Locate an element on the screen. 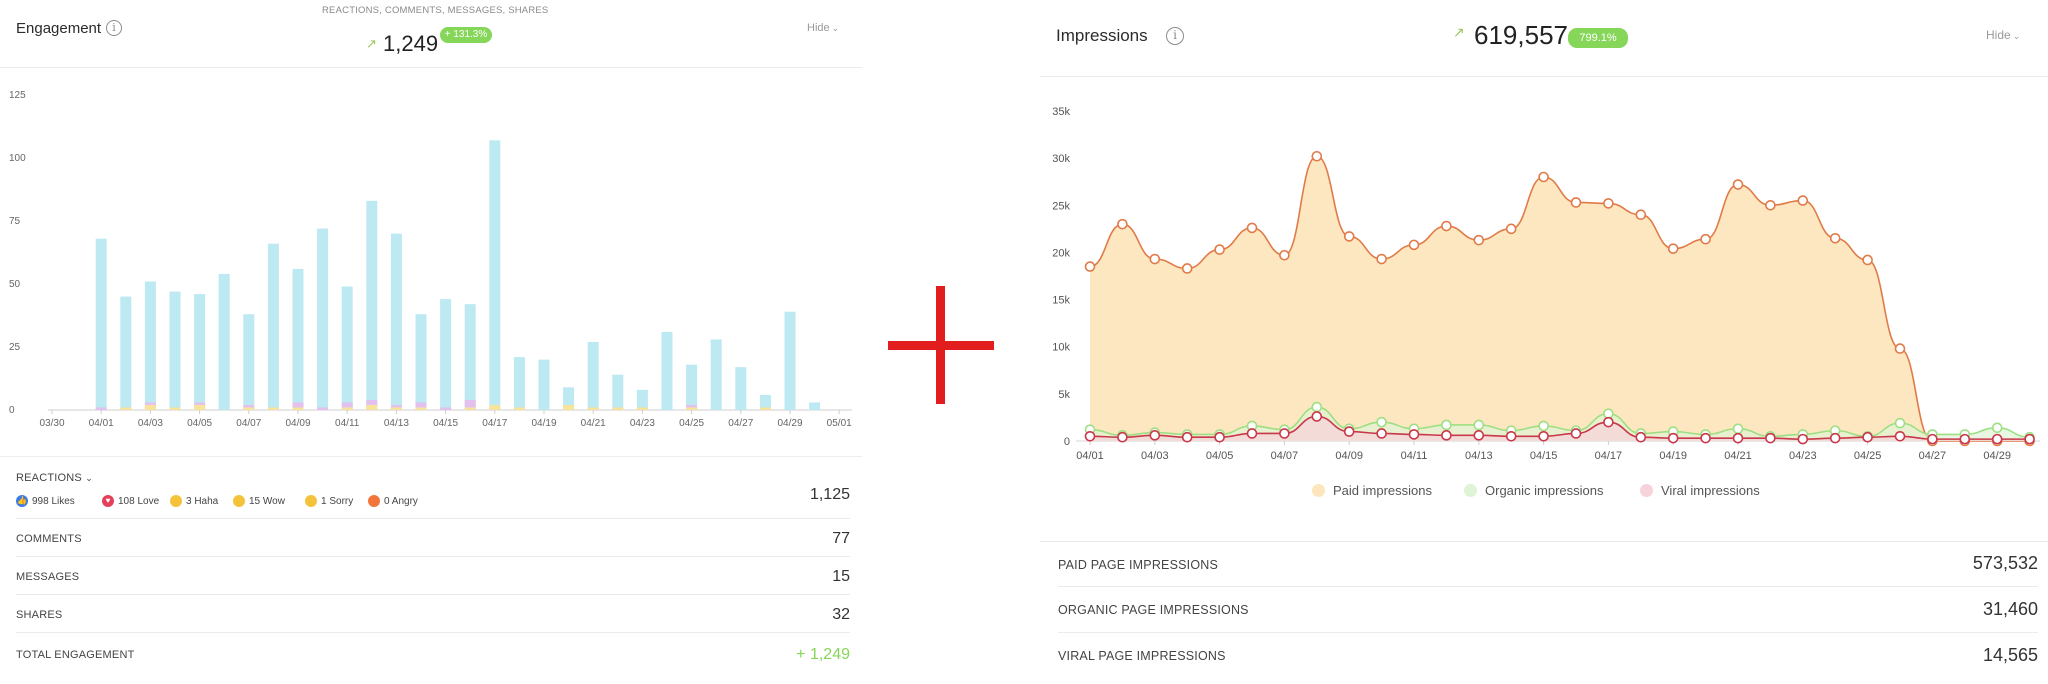  legend-paid: Paid impressions is located at coordinates (1372, 490).